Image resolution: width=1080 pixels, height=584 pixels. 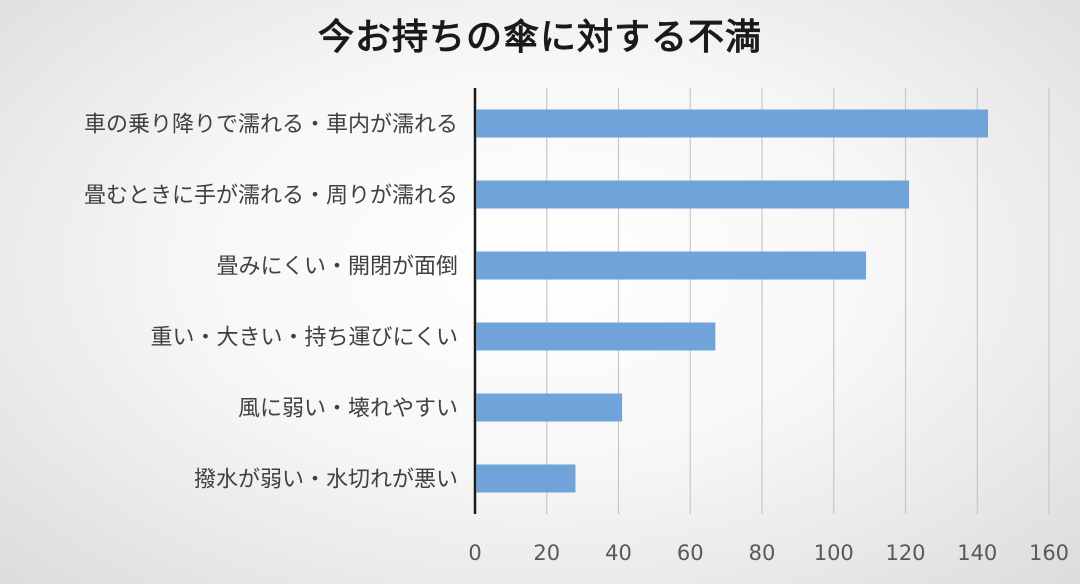 What do you see at coordinates (271, 196) in the screenshot?
I see `category-label: 畳むときに手が濡れる・周りが濡れる` at bounding box center [271, 196].